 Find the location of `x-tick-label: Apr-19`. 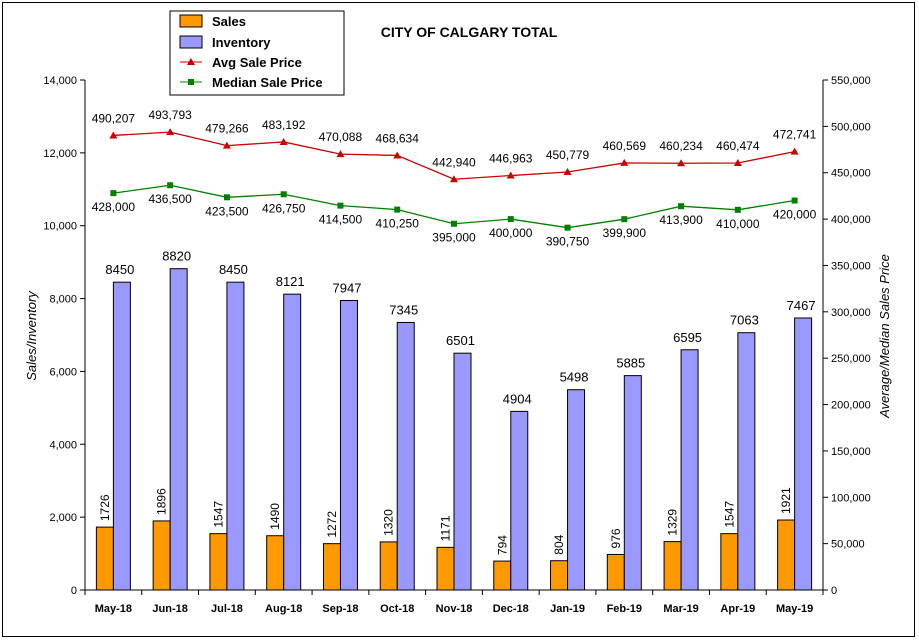

x-tick-label: Apr-19 is located at coordinates (737, 609).